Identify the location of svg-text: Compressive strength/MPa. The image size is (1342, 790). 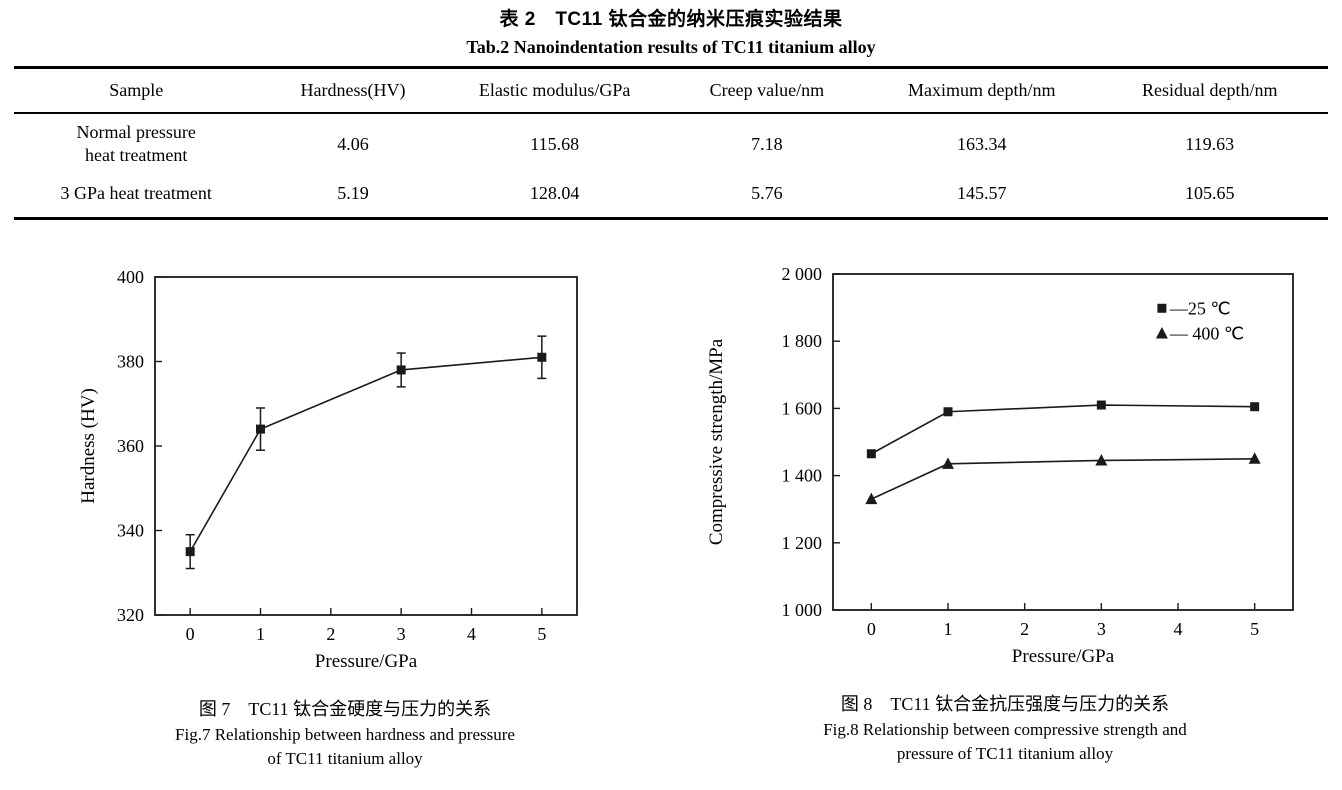
(716, 441).